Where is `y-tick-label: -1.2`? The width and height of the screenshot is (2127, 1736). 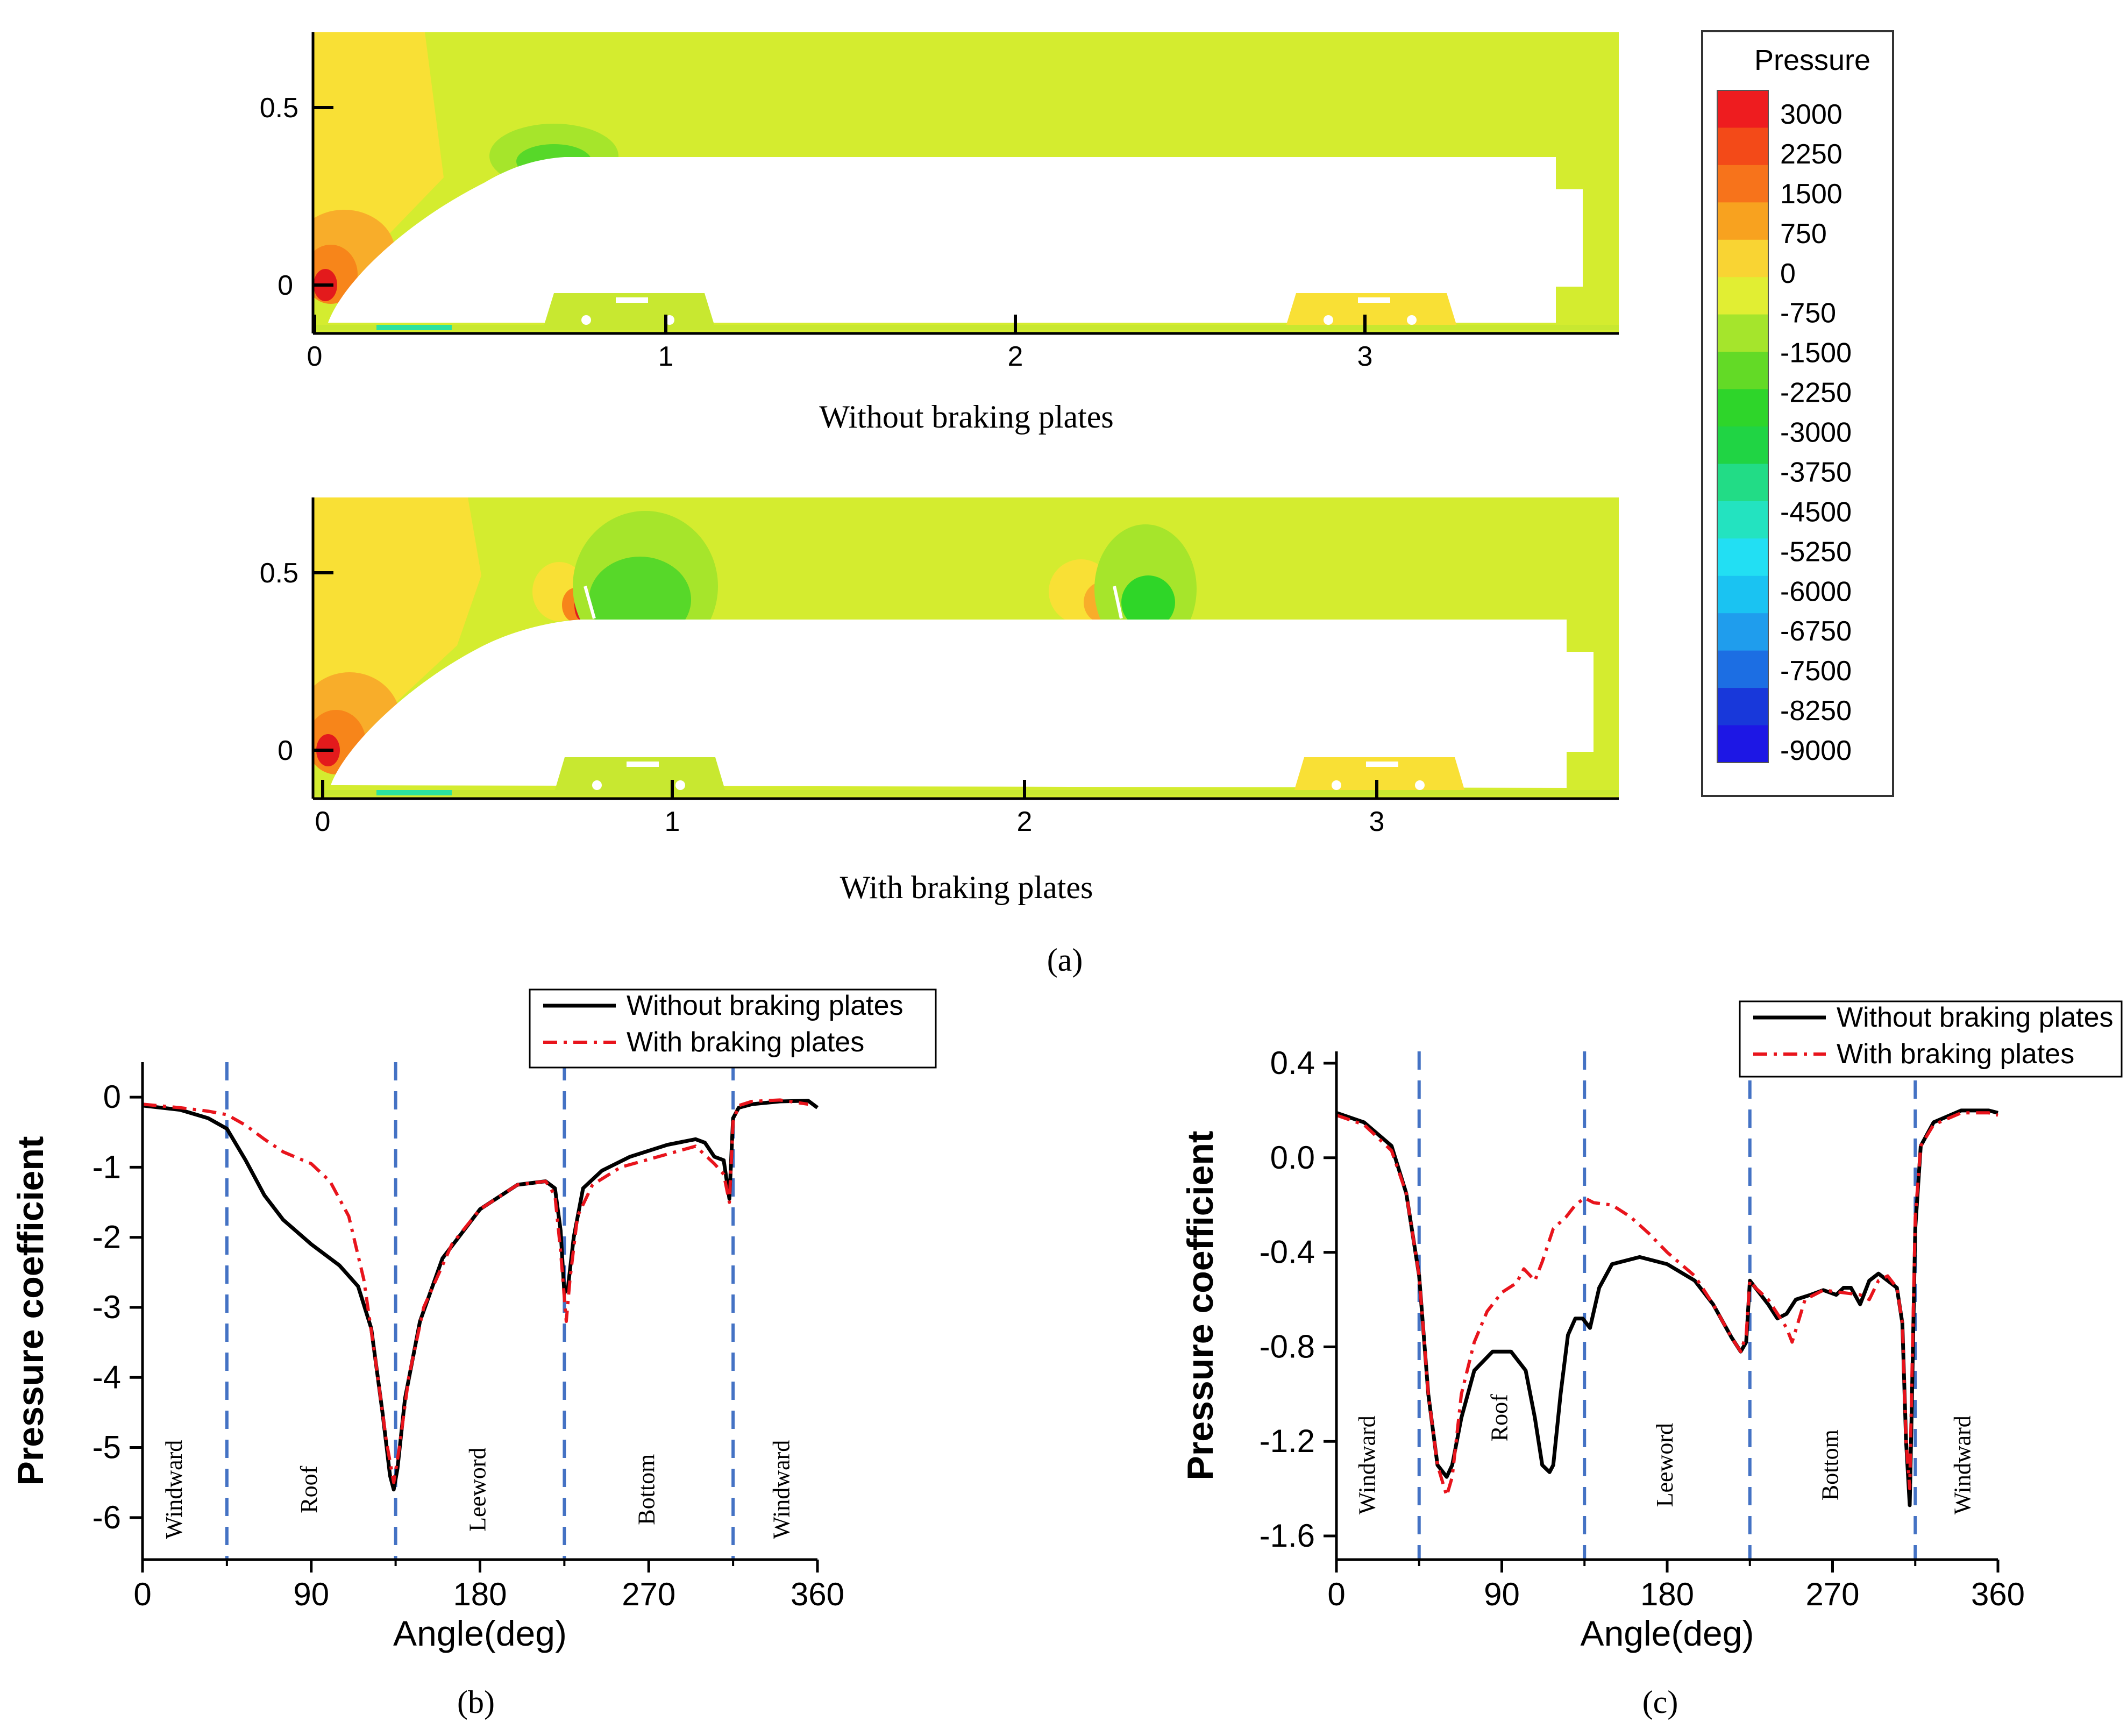 y-tick-label: -1.2 is located at coordinates (1287, 1441).